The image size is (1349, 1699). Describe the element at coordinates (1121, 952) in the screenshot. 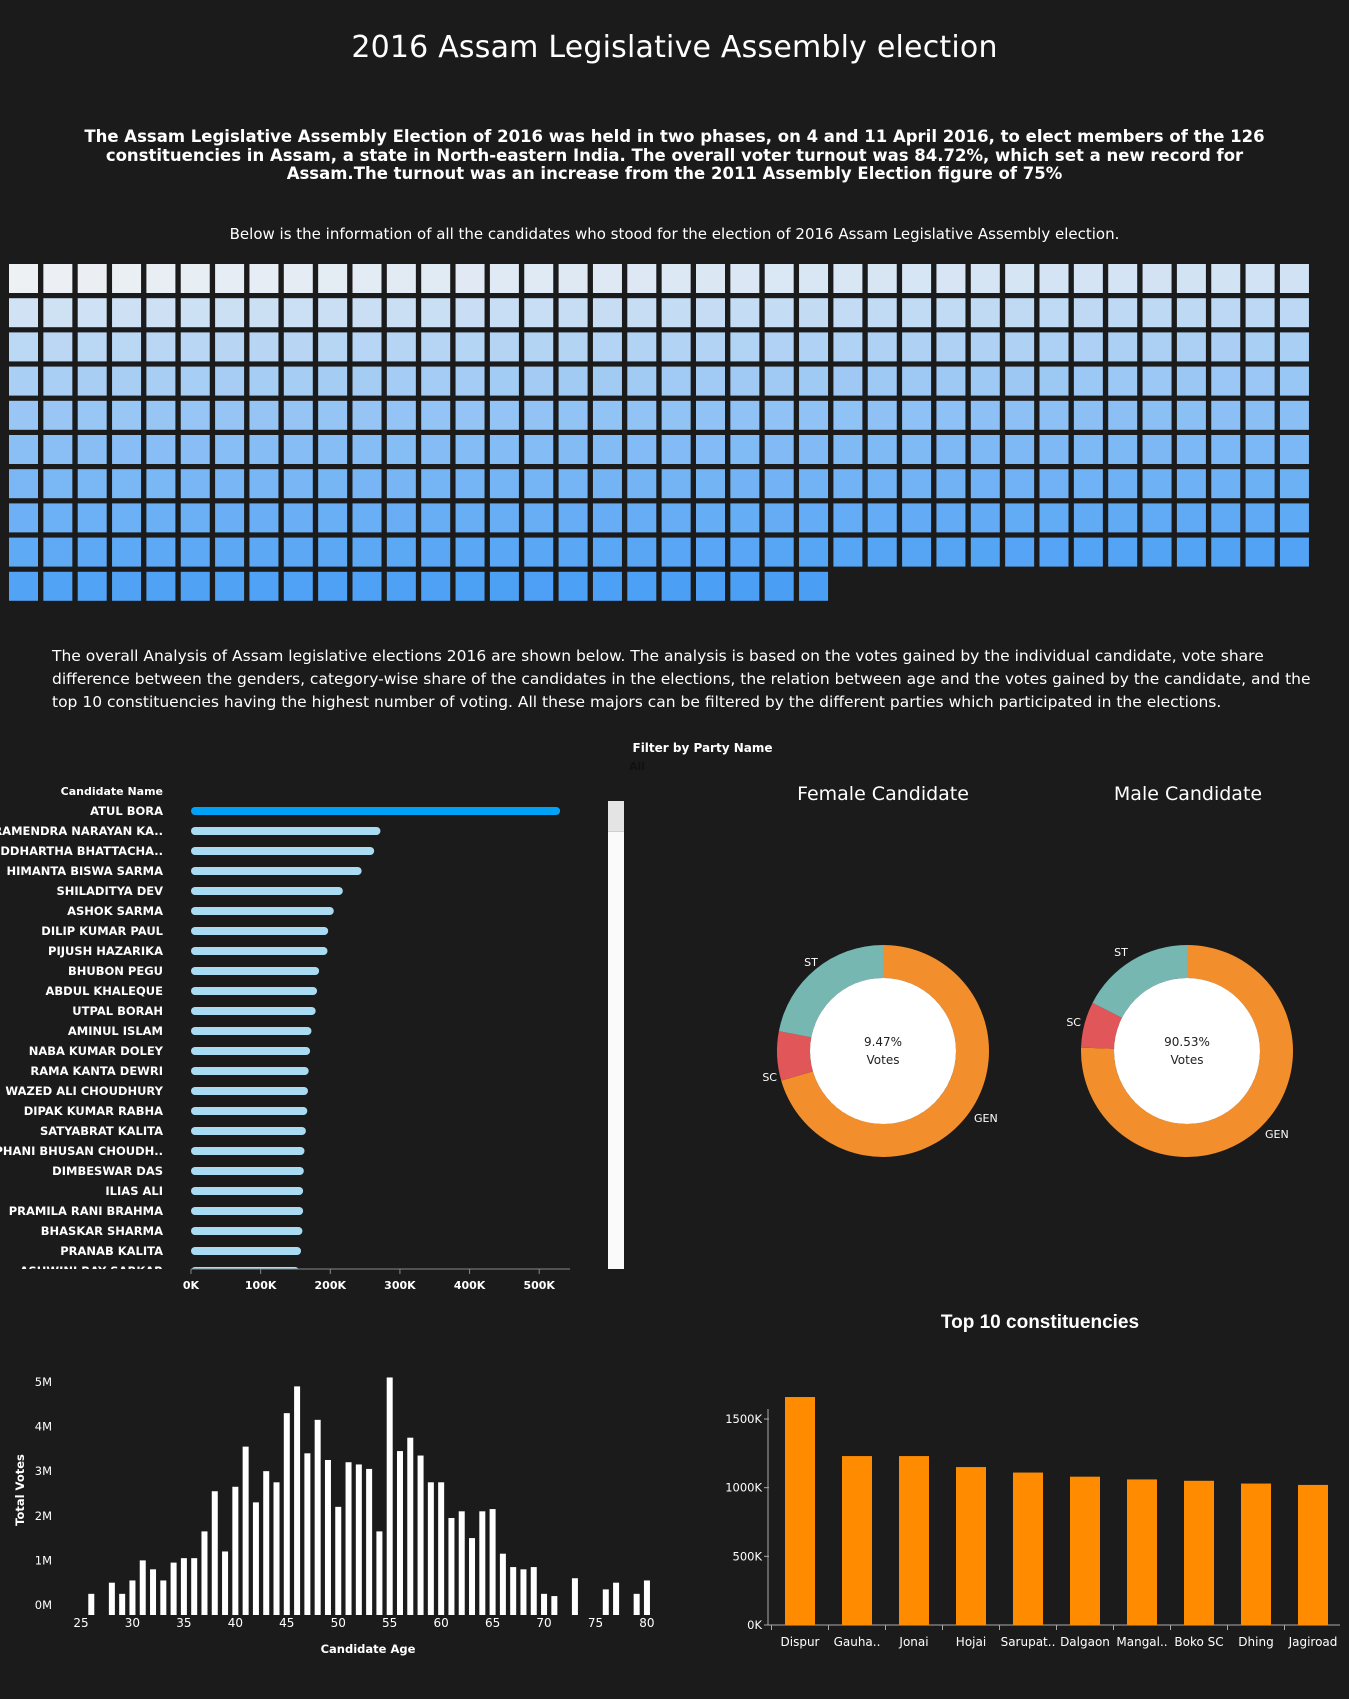

I see `donut-slice-label: ST` at that location.